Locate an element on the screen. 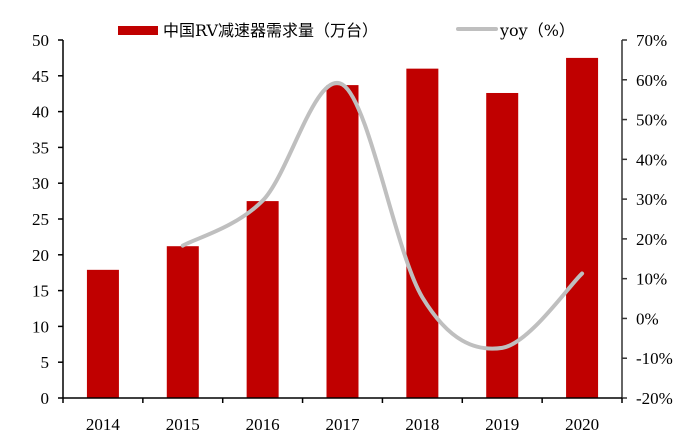 This screenshot has width=700, height=437. left-tick-label: 5 is located at coordinates (45, 362).